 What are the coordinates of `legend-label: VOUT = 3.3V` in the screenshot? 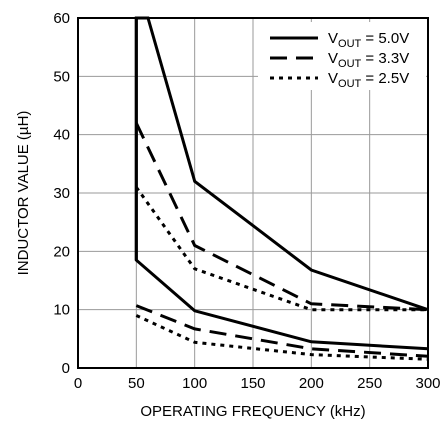 It's located at (368, 60).